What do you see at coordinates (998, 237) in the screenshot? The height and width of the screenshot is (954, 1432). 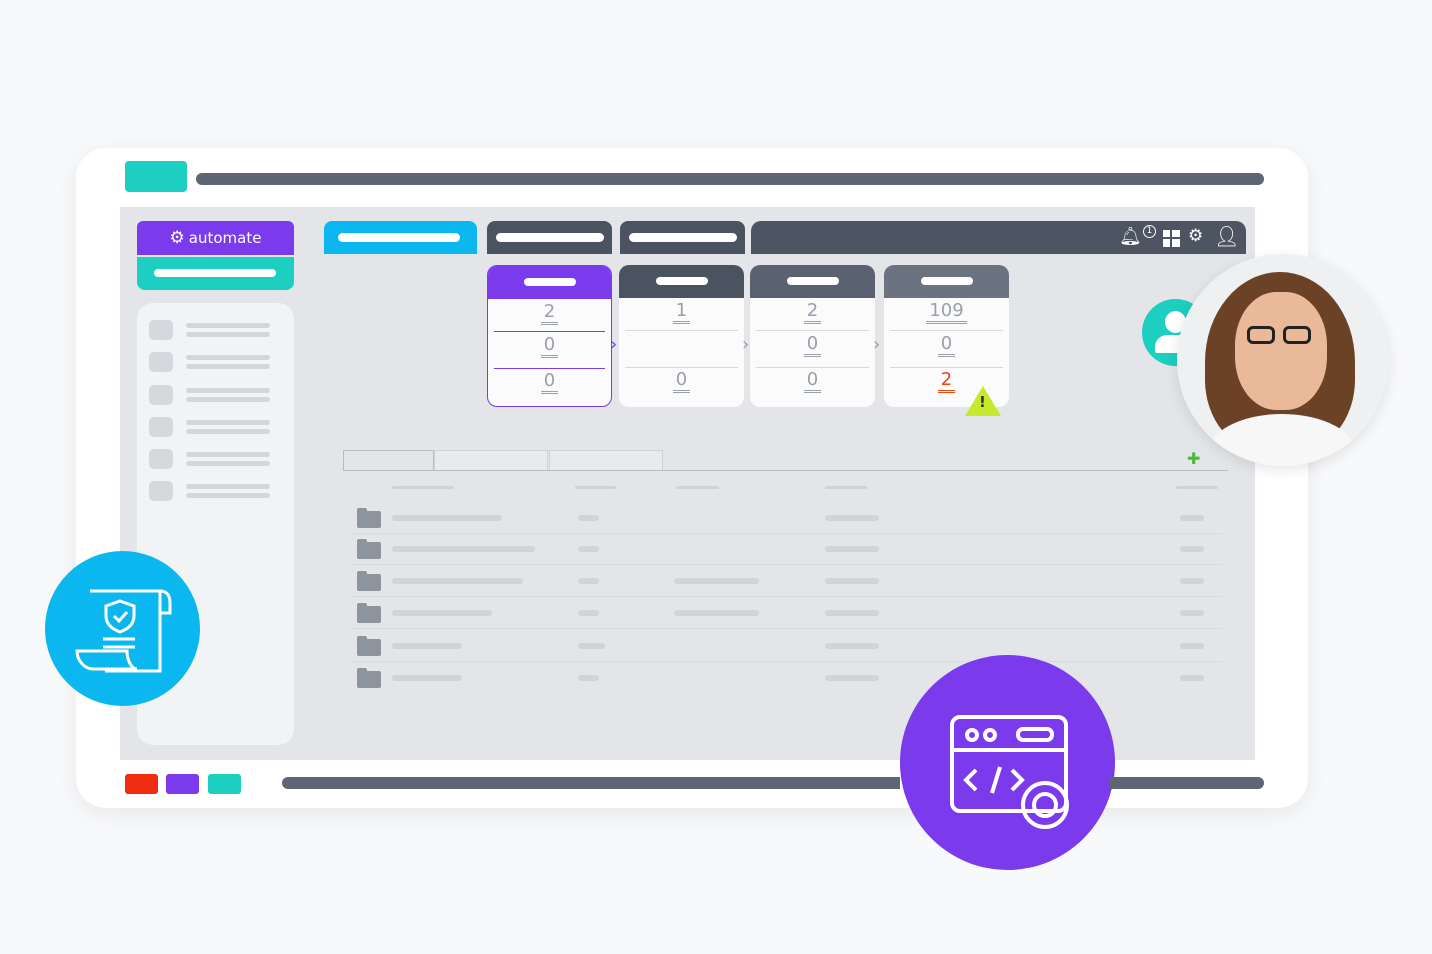 I see `toolbar: 🔔︎ 1 ⚙ 👤︎` at bounding box center [998, 237].